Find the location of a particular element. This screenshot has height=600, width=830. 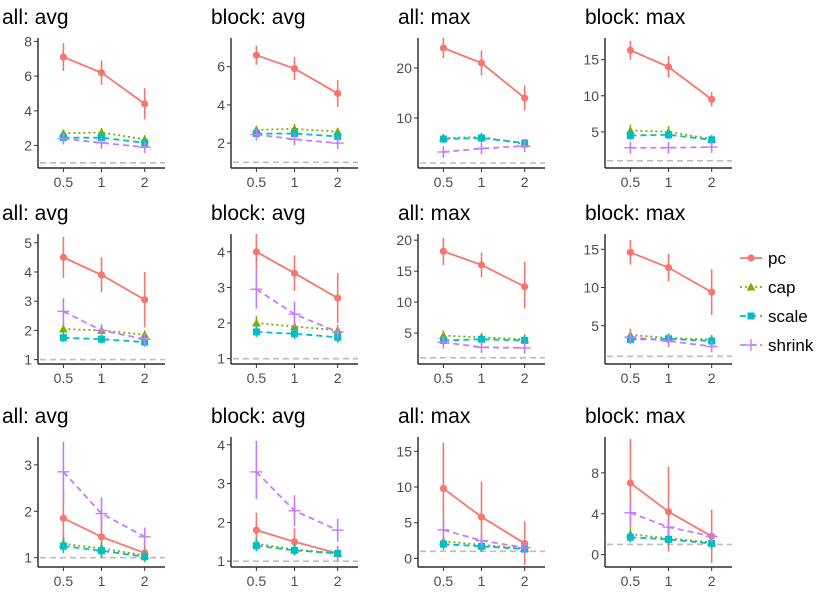

y-tick-label: 1 is located at coordinates (221, 359).